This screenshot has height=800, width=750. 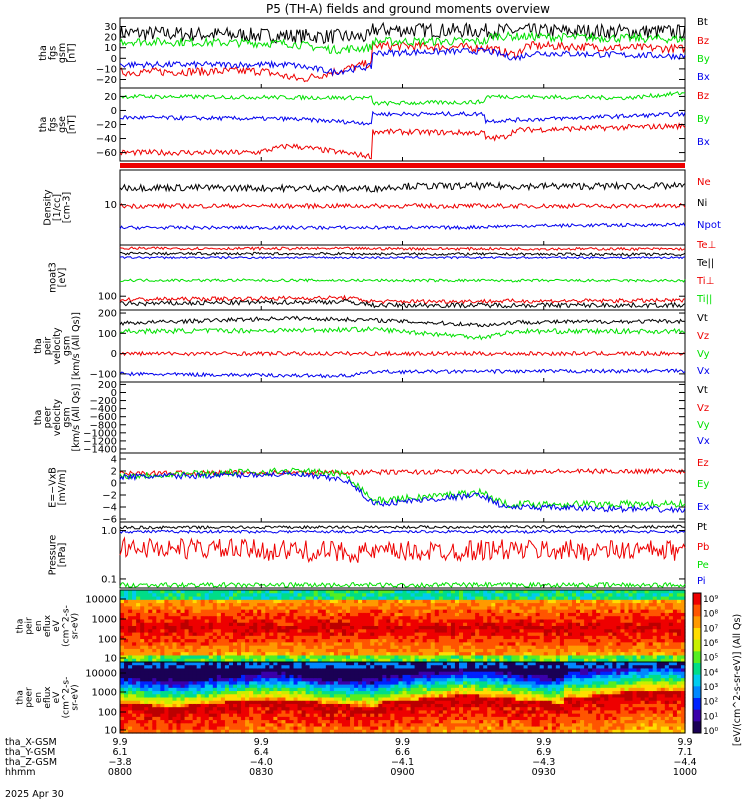 What do you see at coordinates (100, 433) in the screenshot?
I see `tick-label: −1000` at bounding box center [100, 433].